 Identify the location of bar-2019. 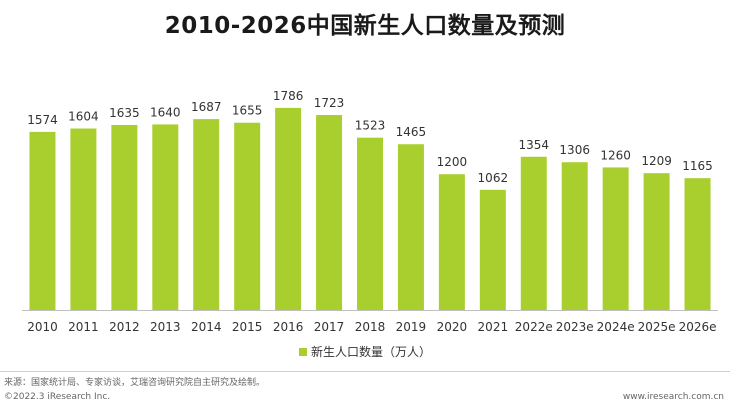
(410, 227).